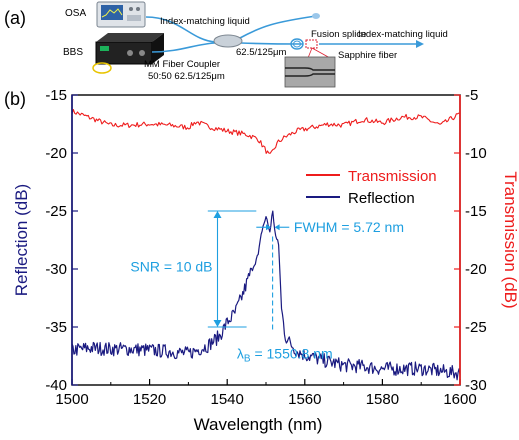 The width and height of the screenshot is (519, 440). I want to click on y-tick-label-right: -5, so click(471, 95).